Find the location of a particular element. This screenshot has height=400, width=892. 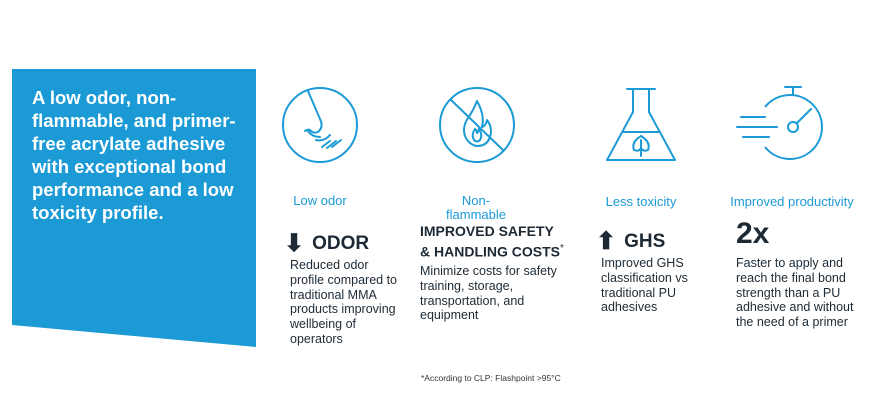

feature-headline: ⬆ GHS is located at coordinates (630, 241).